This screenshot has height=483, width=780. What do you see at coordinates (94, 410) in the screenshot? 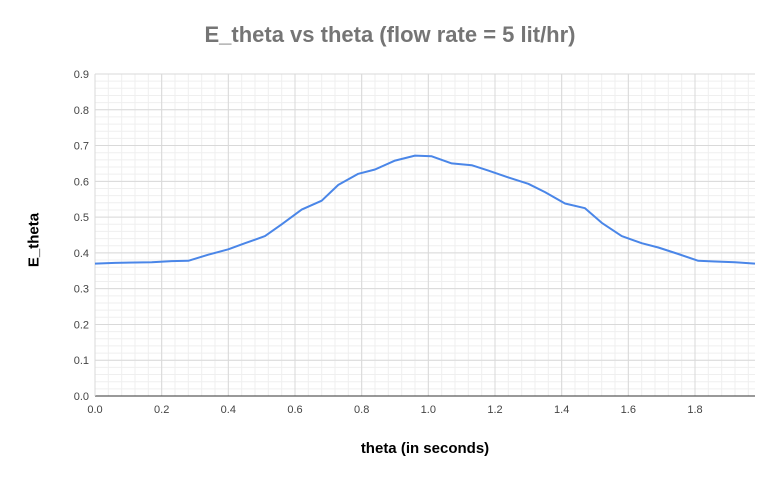
I see `x-tick-label: 0.0` at bounding box center [94, 410].